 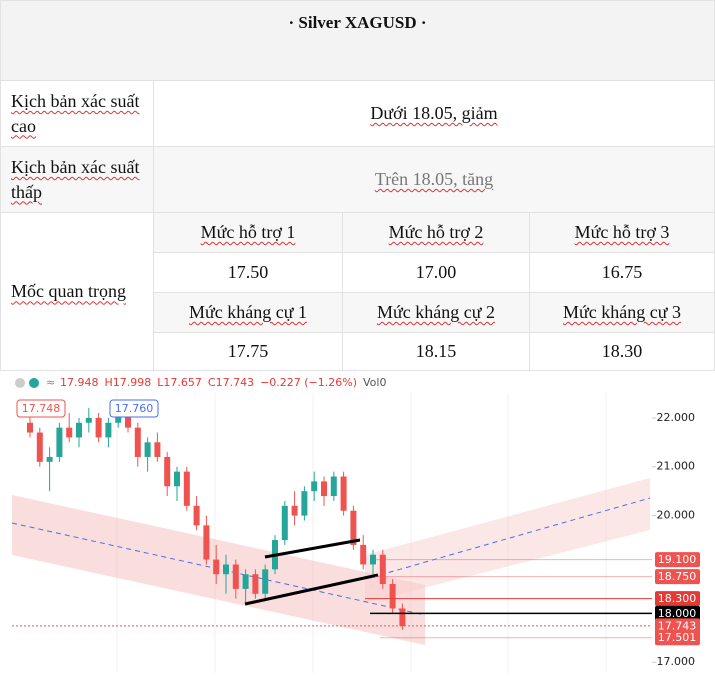 I want to click on price-tag-label: 17.501, so click(x=677, y=637).